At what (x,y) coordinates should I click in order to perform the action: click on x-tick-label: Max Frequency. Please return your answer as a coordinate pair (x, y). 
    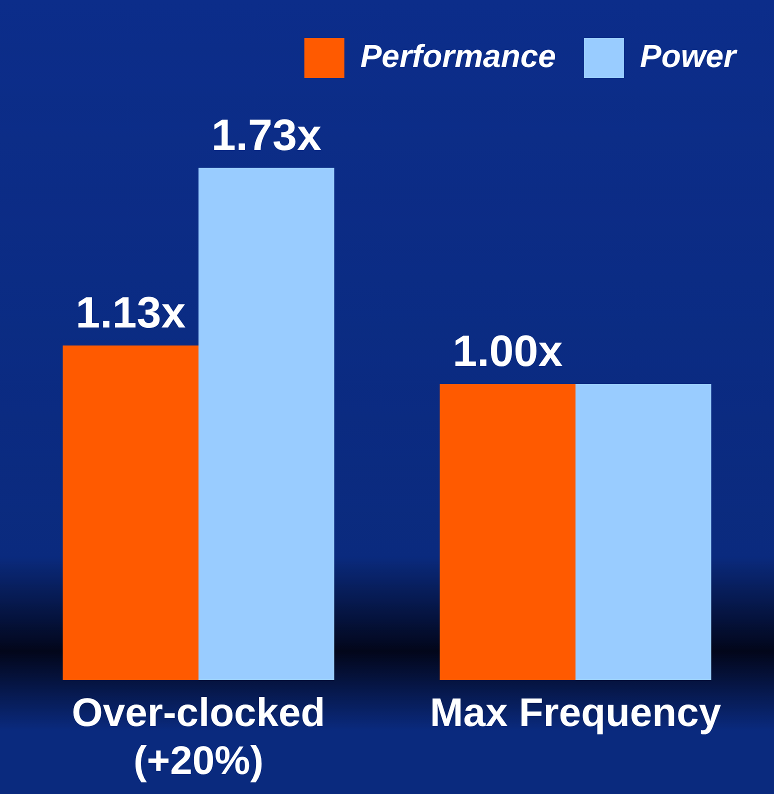
    Looking at the image, I should click on (576, 713).